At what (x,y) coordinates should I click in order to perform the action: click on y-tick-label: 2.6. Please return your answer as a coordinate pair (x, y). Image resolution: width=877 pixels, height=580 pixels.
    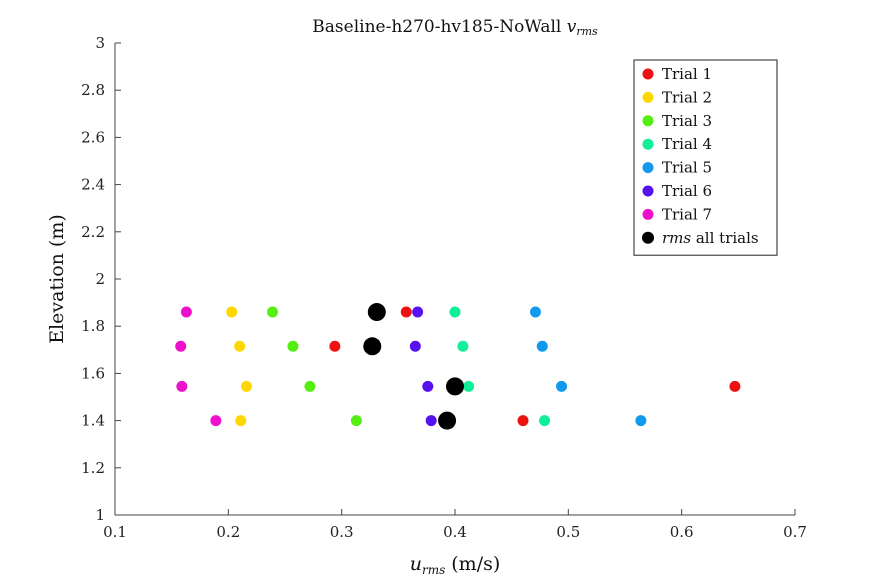
    Looking at the image, I should click on (93, 137).